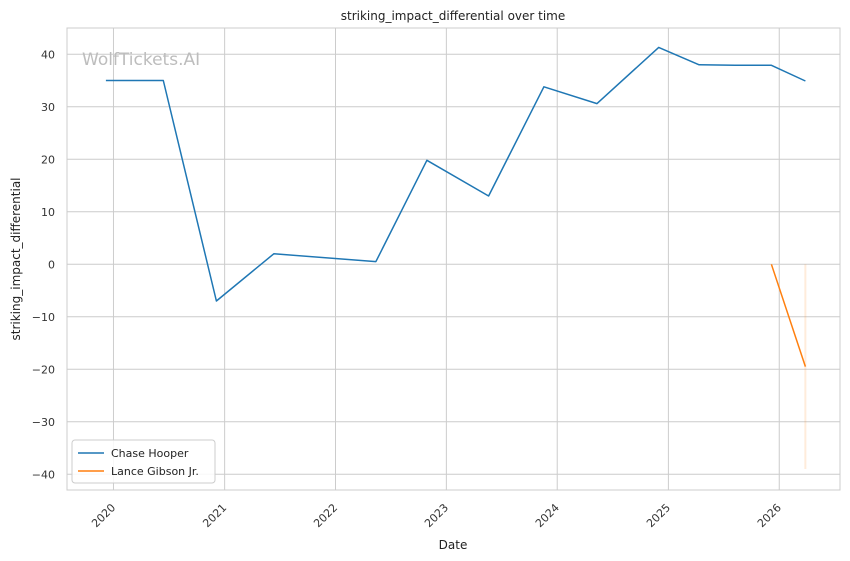  Describe the element at coordinates (325, 515) in the screenshot. I see `x-tick-label: 2022` at that location.